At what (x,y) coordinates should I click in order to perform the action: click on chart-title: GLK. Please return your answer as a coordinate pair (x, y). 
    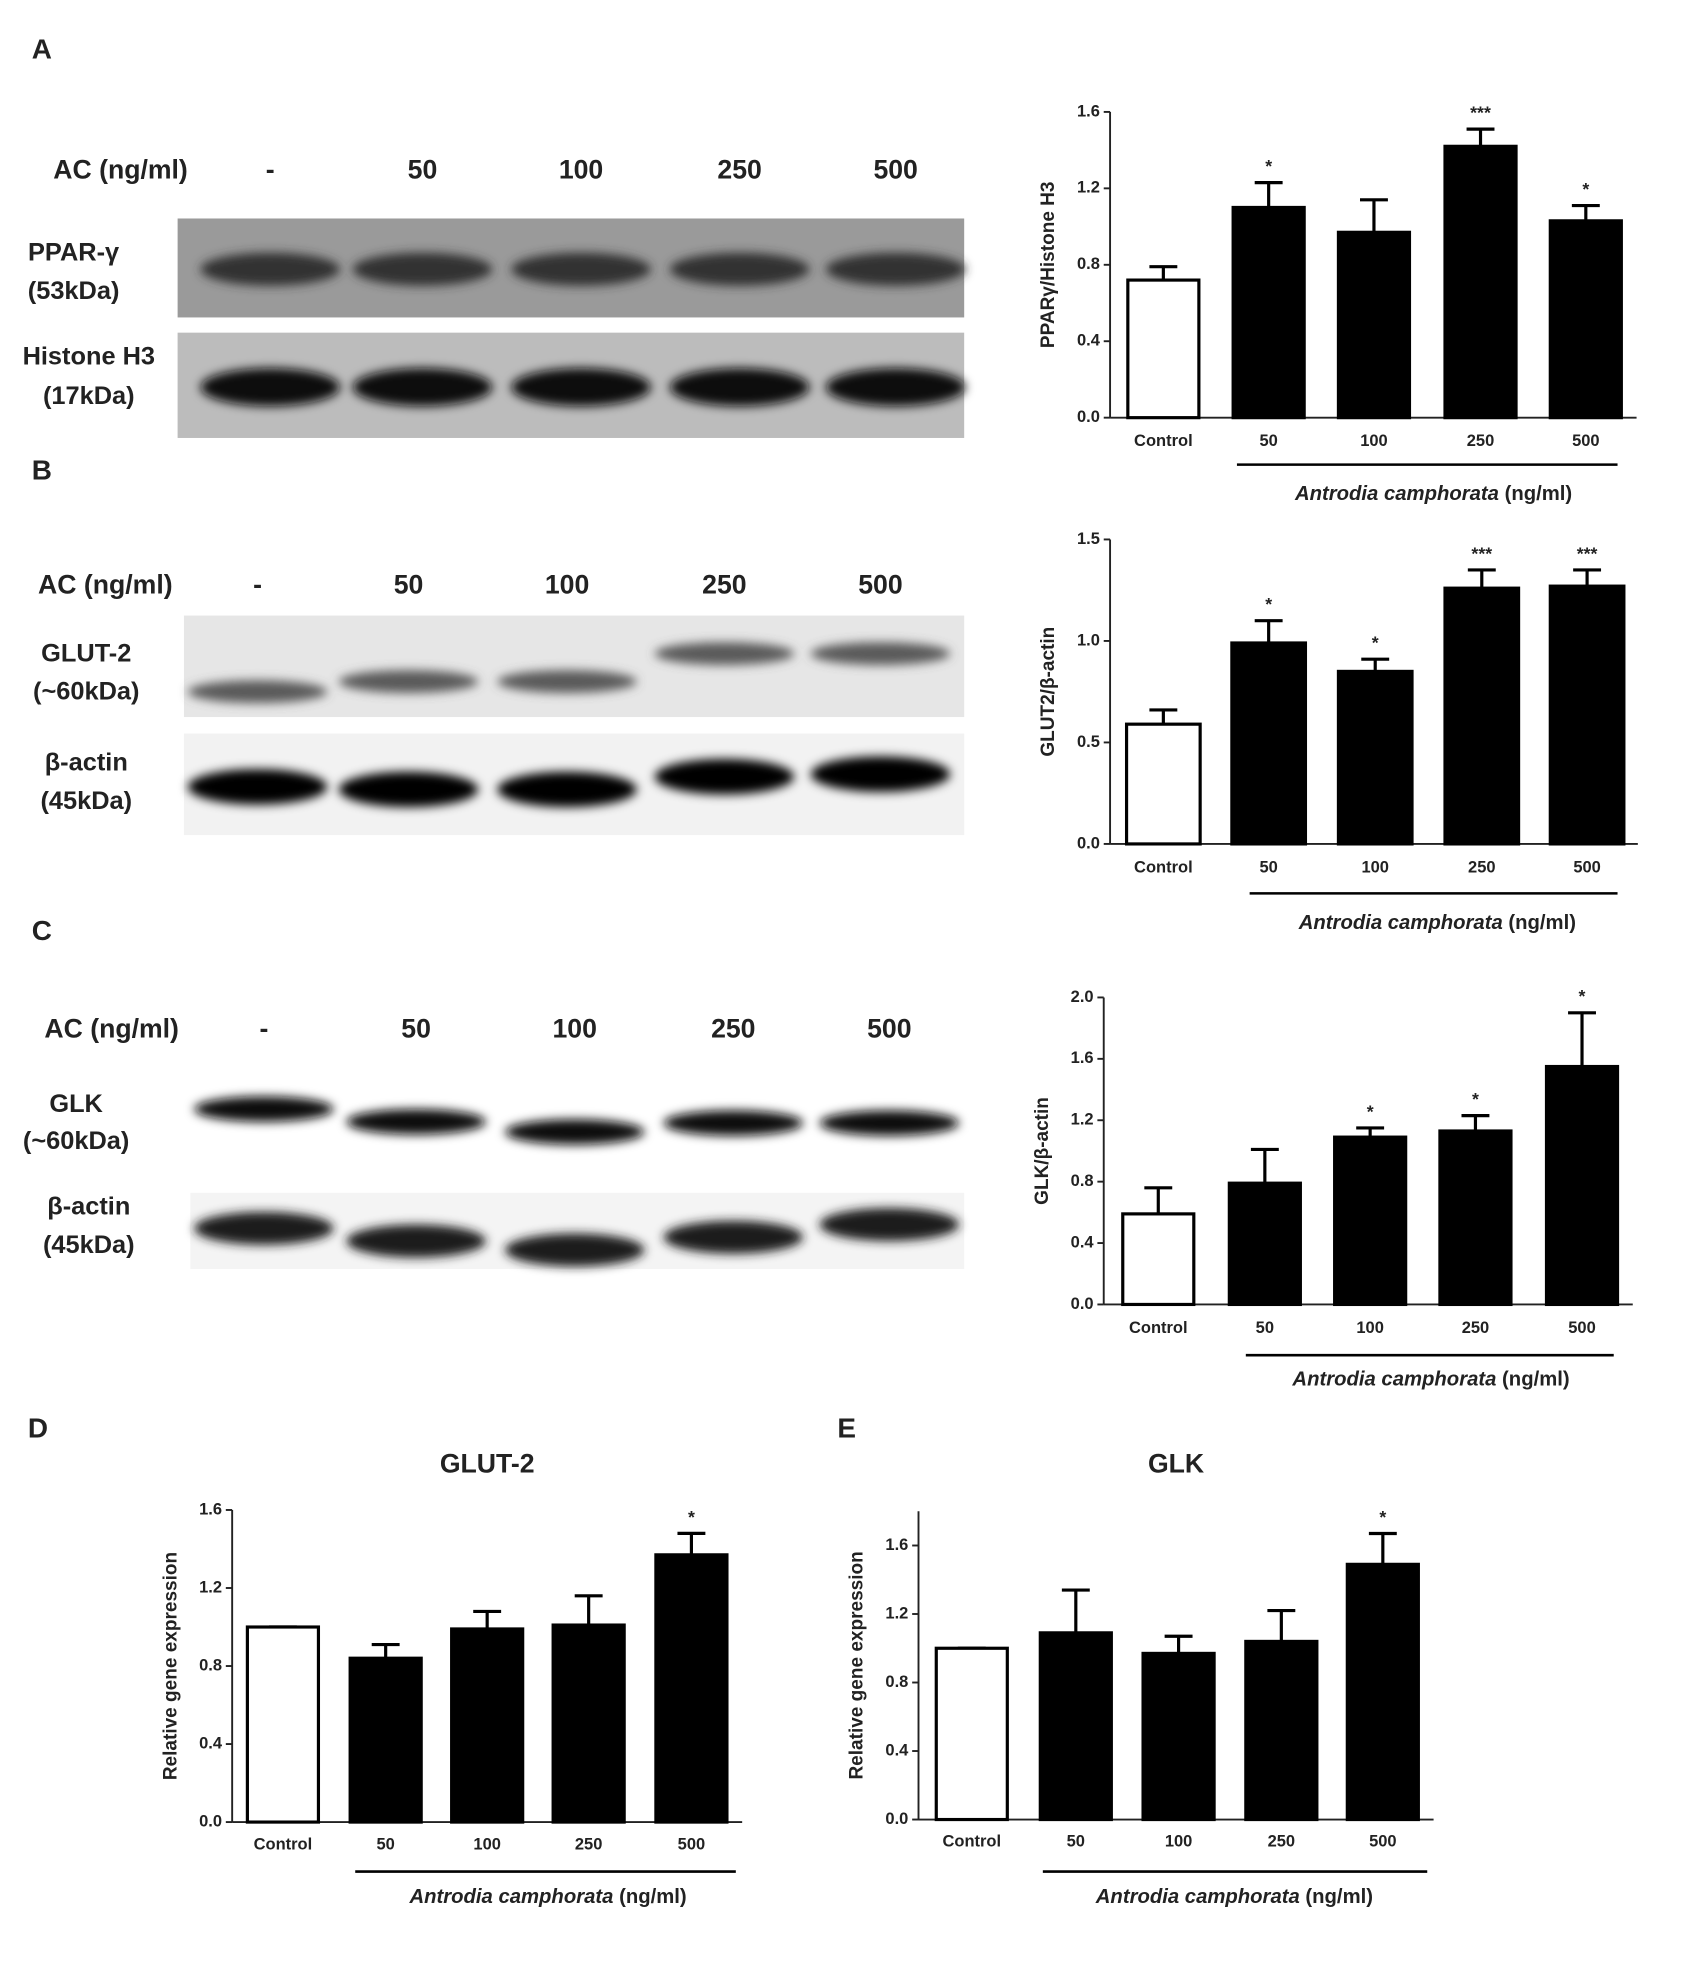
    Looking at the image, I should click on (1176, 1464).